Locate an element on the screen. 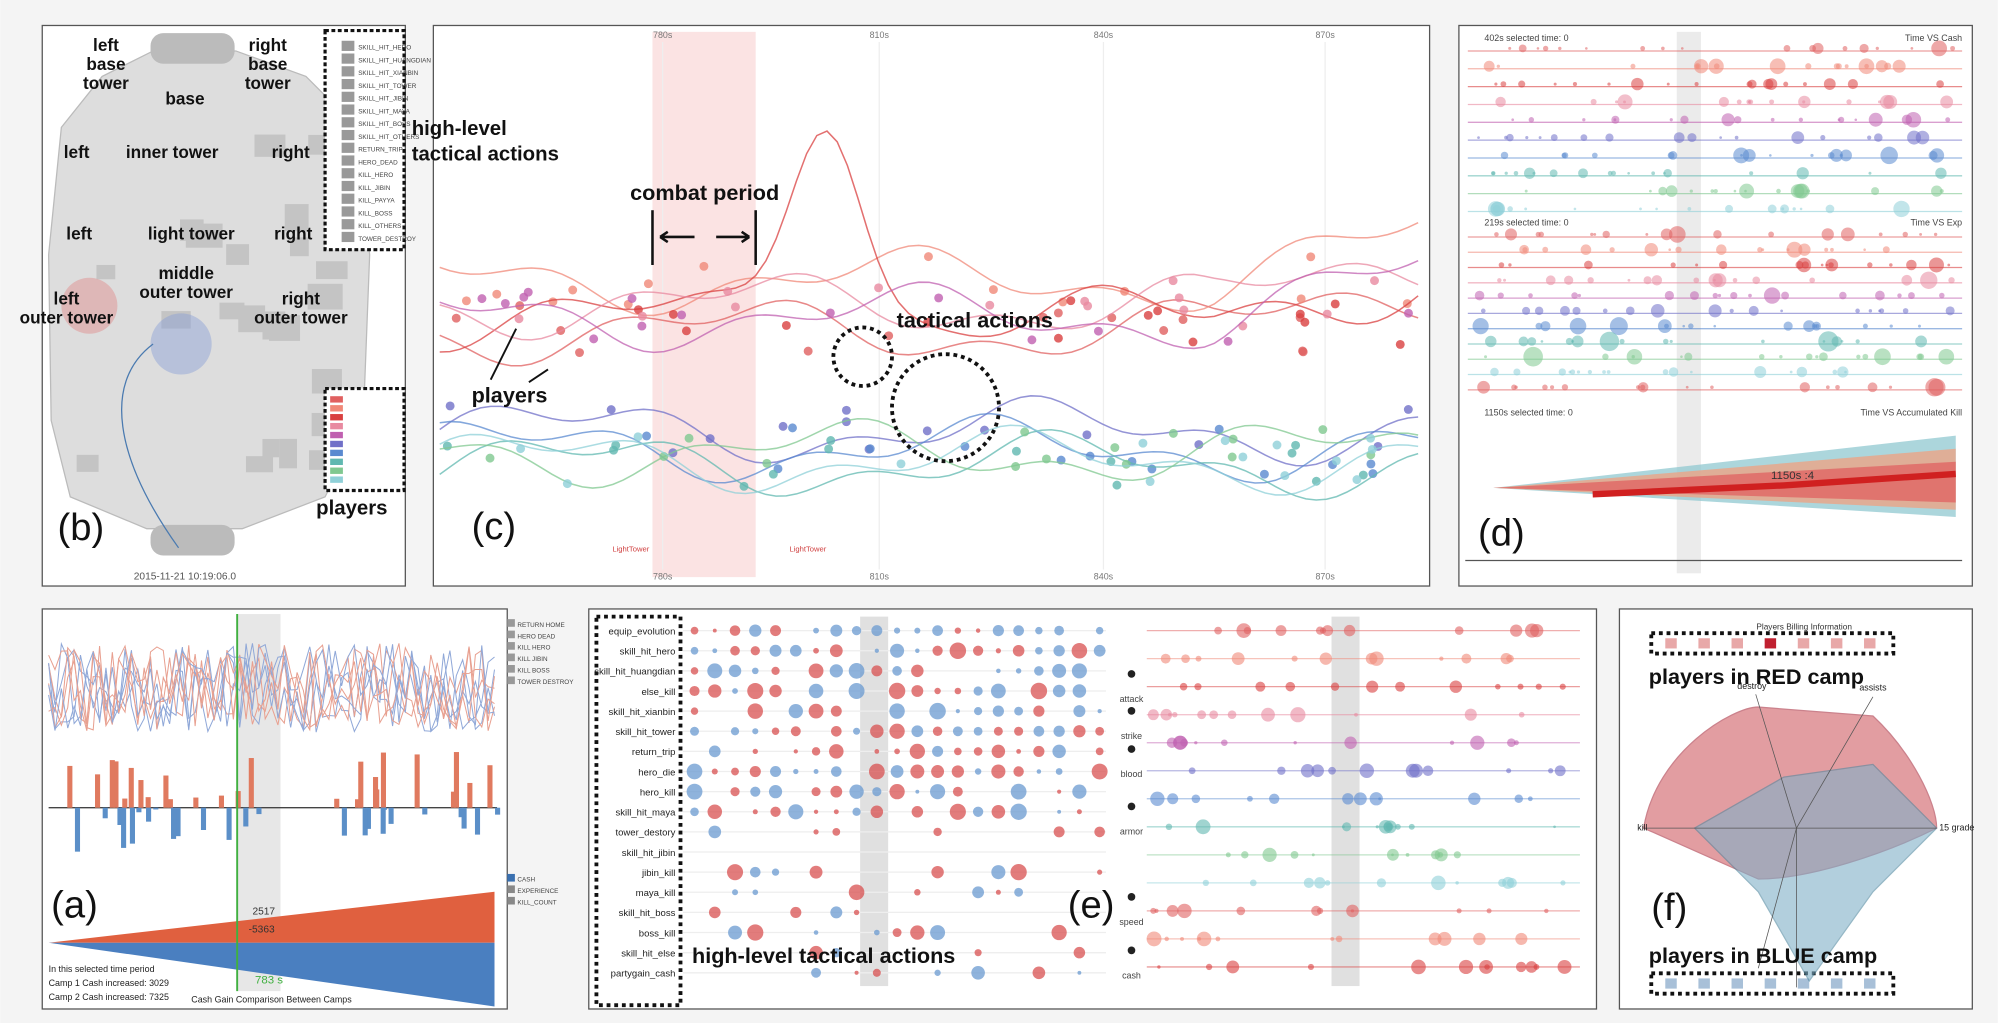 The height and width of the screenshot is (1023, 1998). series-line is located at coordinates (272, 687).